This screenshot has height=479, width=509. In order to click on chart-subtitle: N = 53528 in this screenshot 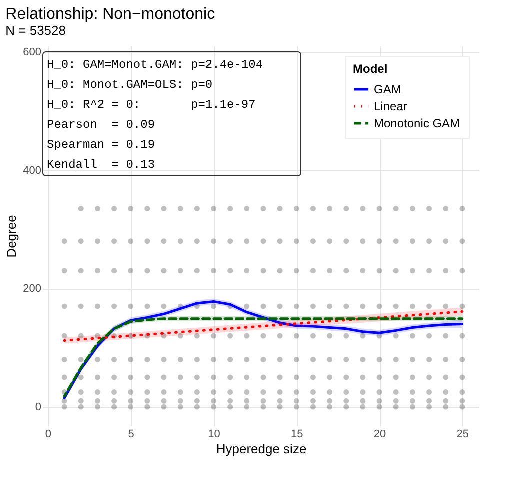, I will do `click(36, 30)`.